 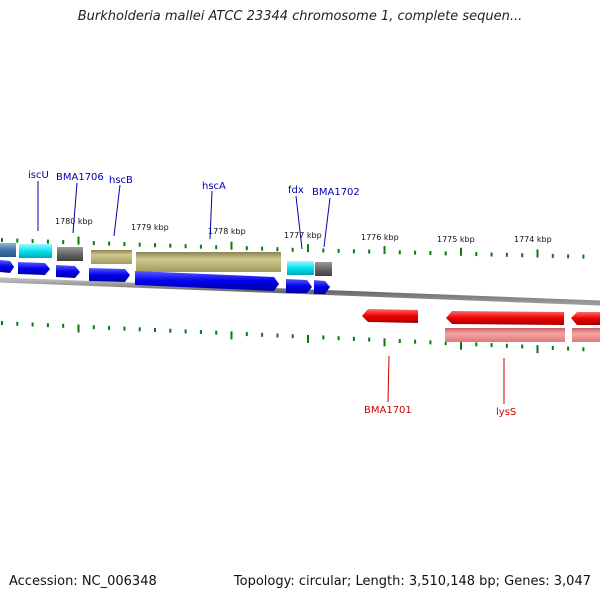 I want to click on gene-label-lyss: lysS, so click(x=506, y=412).